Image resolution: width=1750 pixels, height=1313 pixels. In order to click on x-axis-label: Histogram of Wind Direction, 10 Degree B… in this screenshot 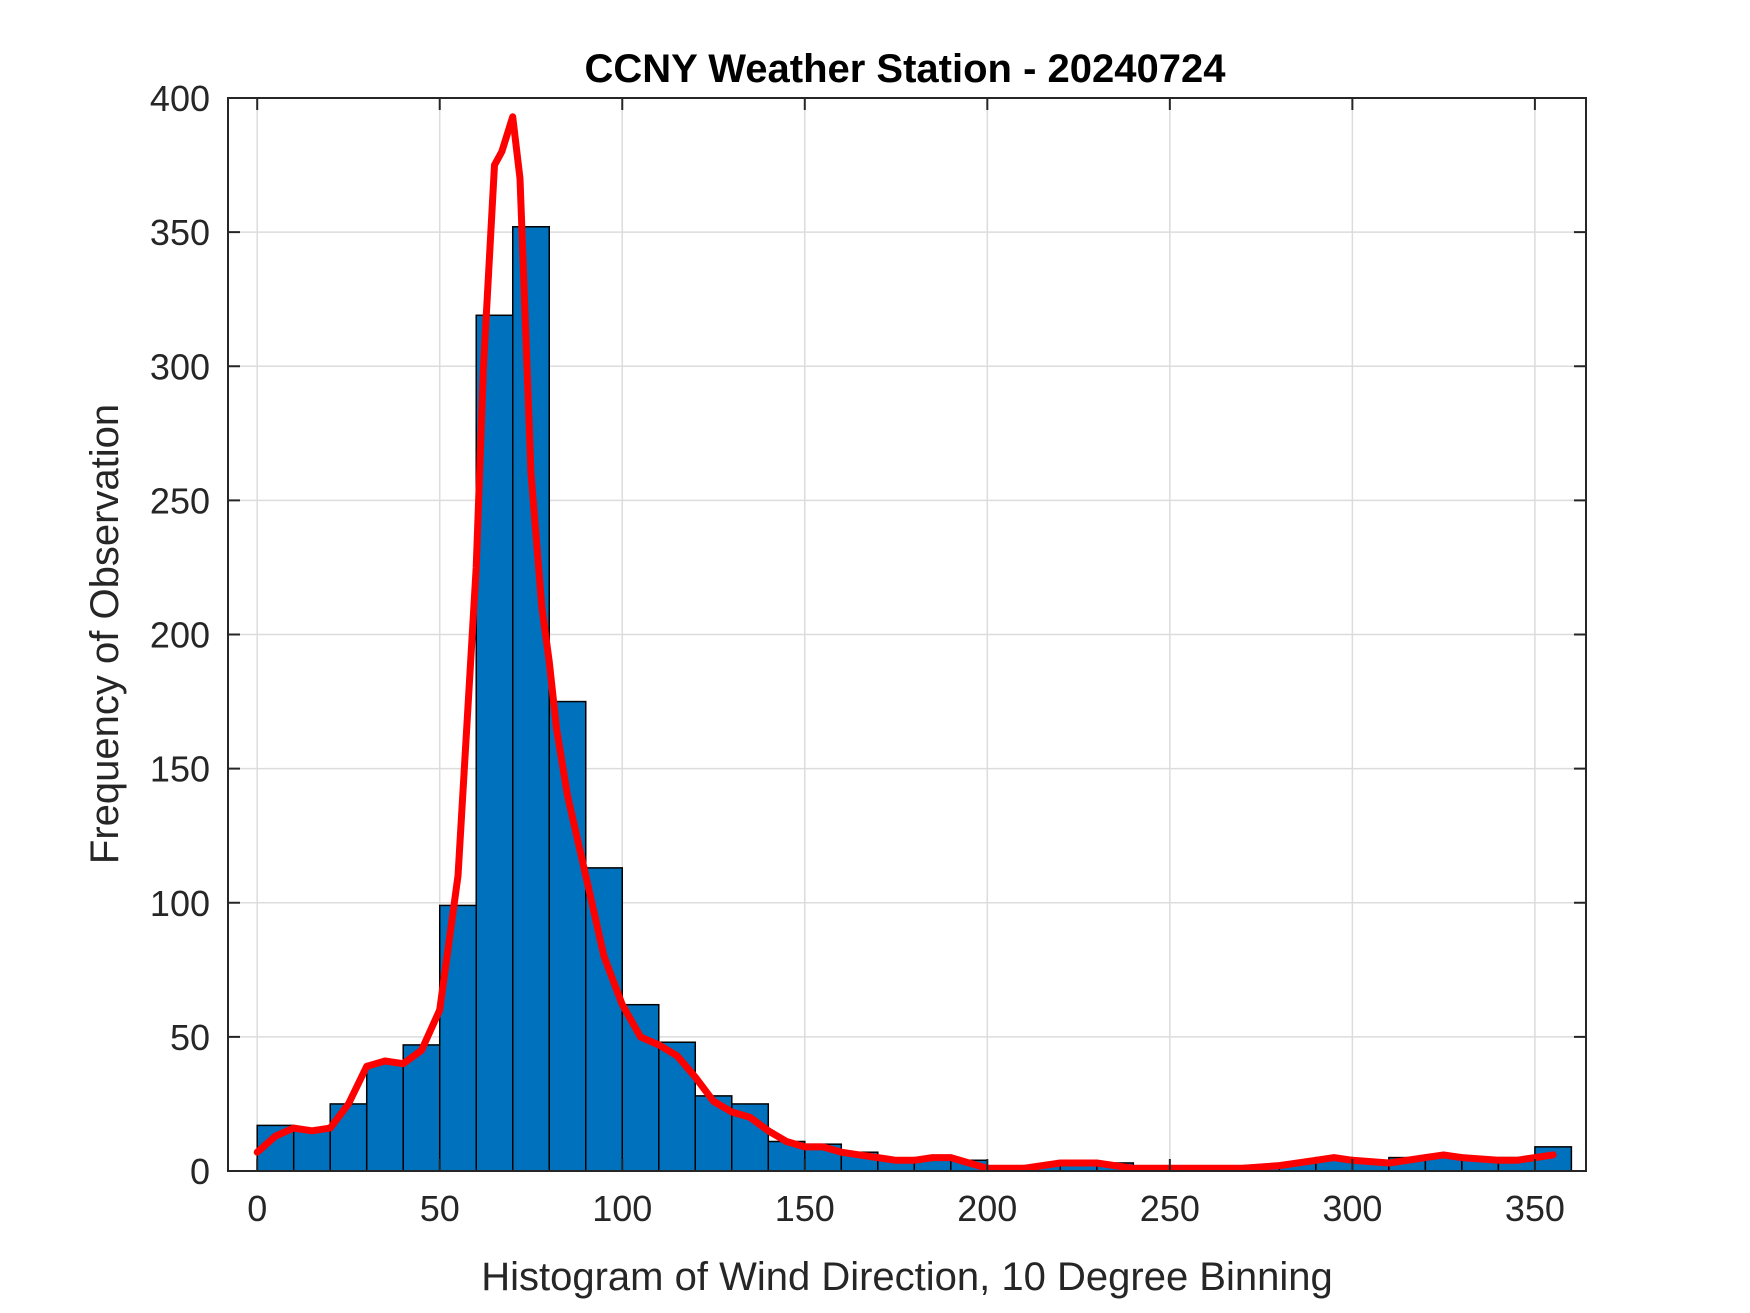, I will do `click(907, 1277)`.